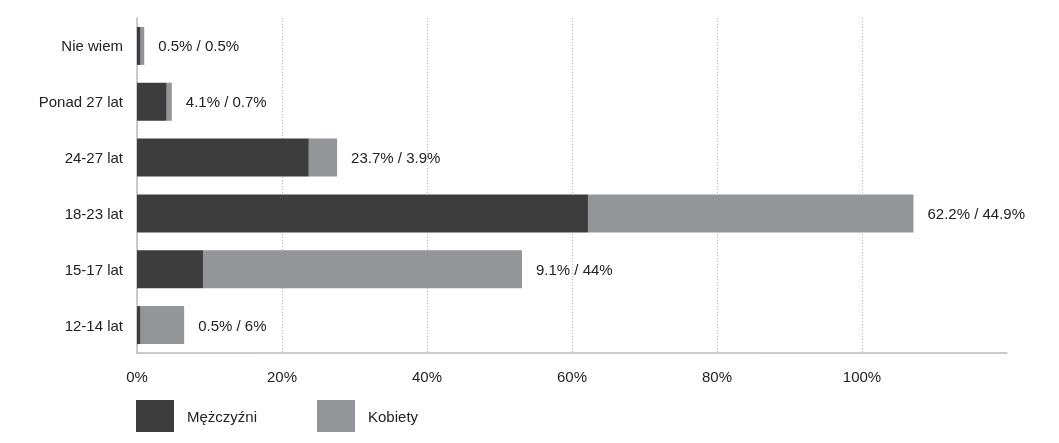 The width and height of the screenshot is (1059, 443). Describe the element at coordinates (81, 102) in the screenshot. I see `y-tick-label: Ponad 27 lat` at that location.